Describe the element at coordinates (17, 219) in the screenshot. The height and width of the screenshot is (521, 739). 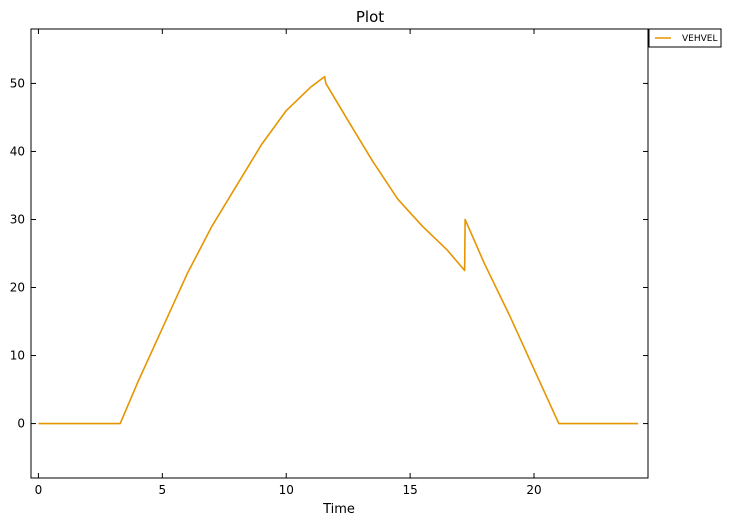
I see `y-tick-label-30: 30` at that location.